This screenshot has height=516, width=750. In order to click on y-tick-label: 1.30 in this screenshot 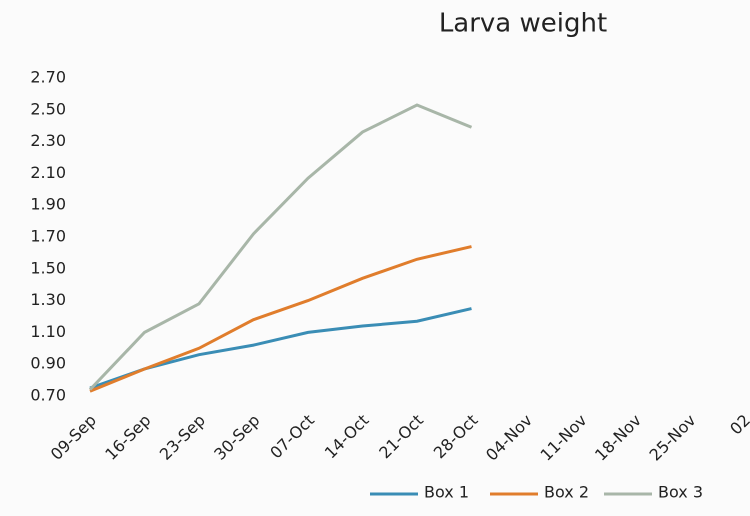, I will do `click(48, 299)`.